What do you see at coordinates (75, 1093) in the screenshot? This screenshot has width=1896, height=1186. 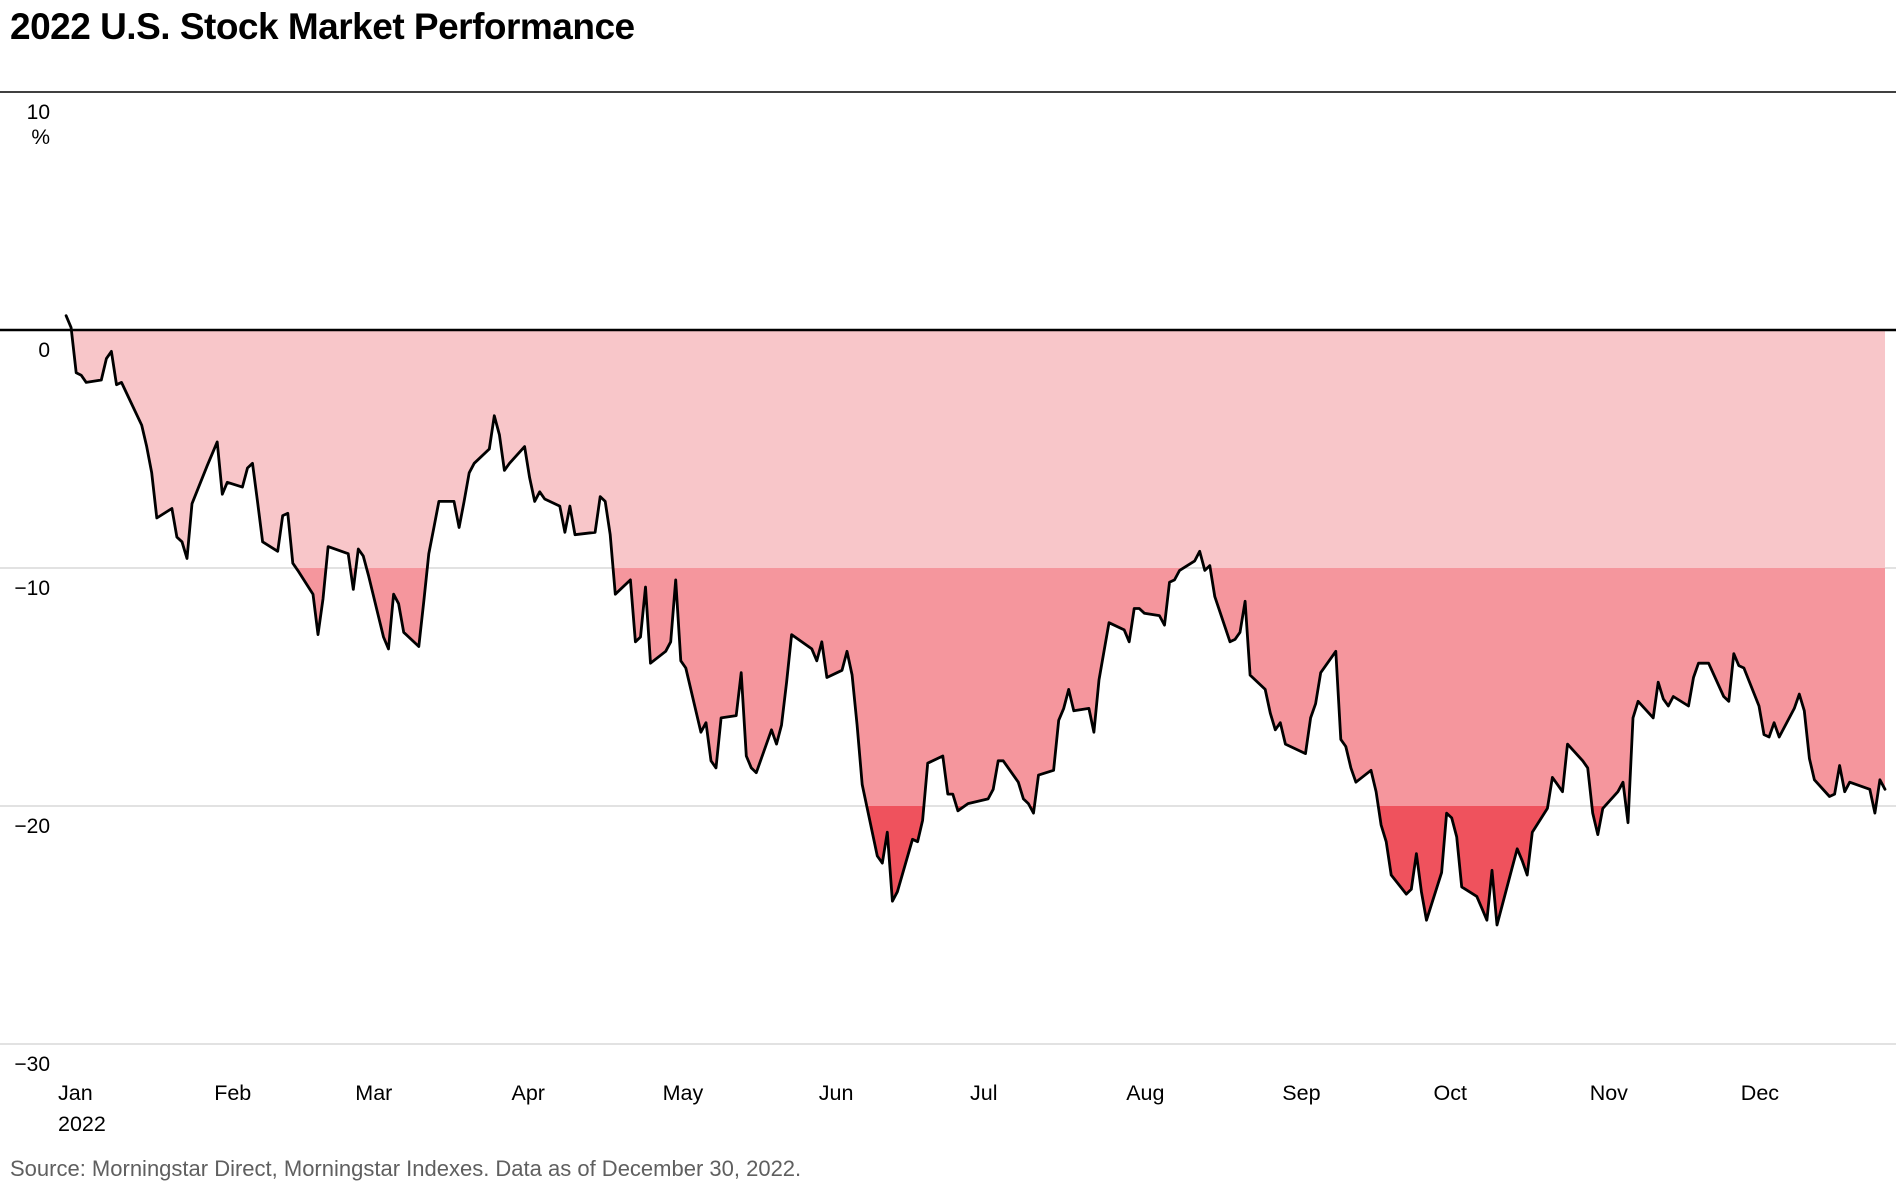 I see `x-axis-label: Jan` at bounding box center [75, 1093].